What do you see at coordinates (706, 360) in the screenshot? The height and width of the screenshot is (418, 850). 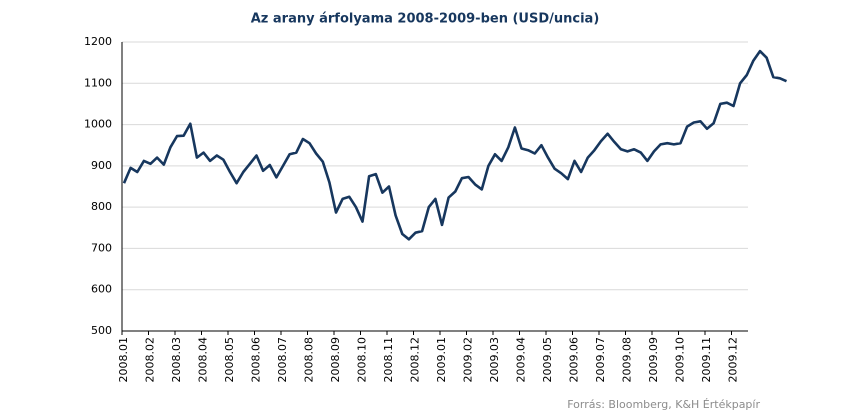 I see `x-tick-label: 2009.11` at bounding box center [706, 360].